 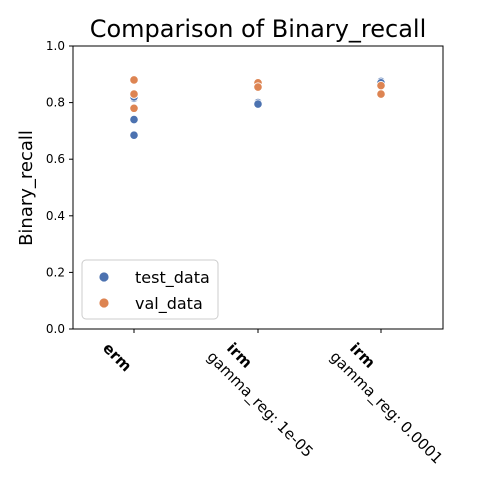 What do you see at coordinates (55, 272) in the screenshot?
I see `y-tick-label: 0.2` at bounding box center [55, 272].